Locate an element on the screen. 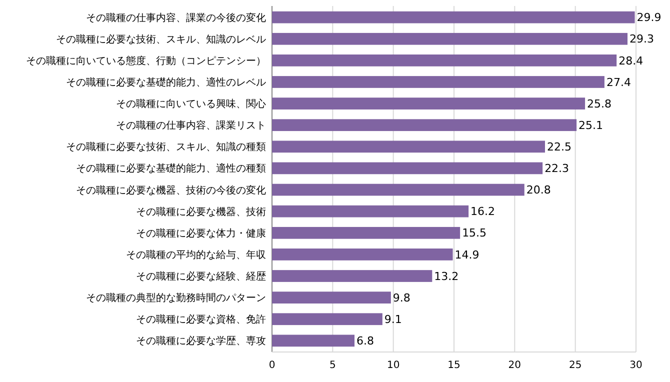 This screenshot has height=382, width=670. y-tick-label: その職種に向いている態度、行動（コンピテンシー） is located at coordinates (146, 60).